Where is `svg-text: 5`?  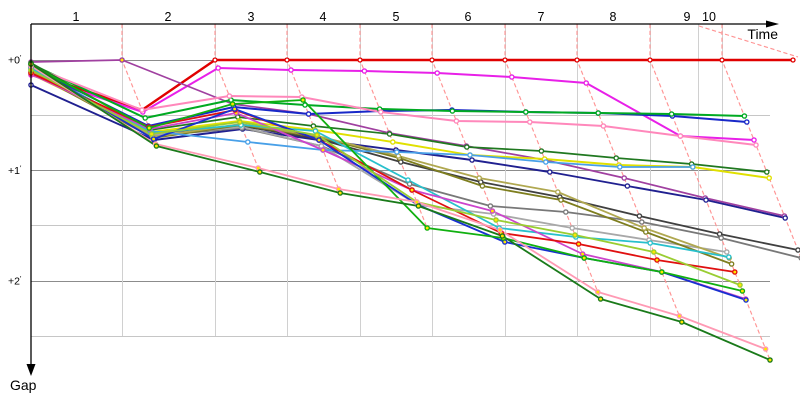 svg-text: 5 is located at coordinates (396, 17).